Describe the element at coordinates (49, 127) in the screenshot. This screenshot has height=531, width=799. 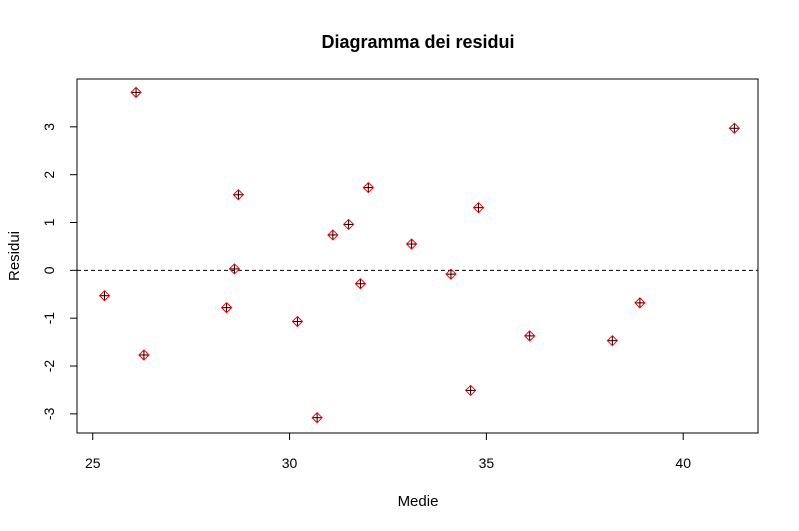
I see `y-tick-label: 3` at that location.